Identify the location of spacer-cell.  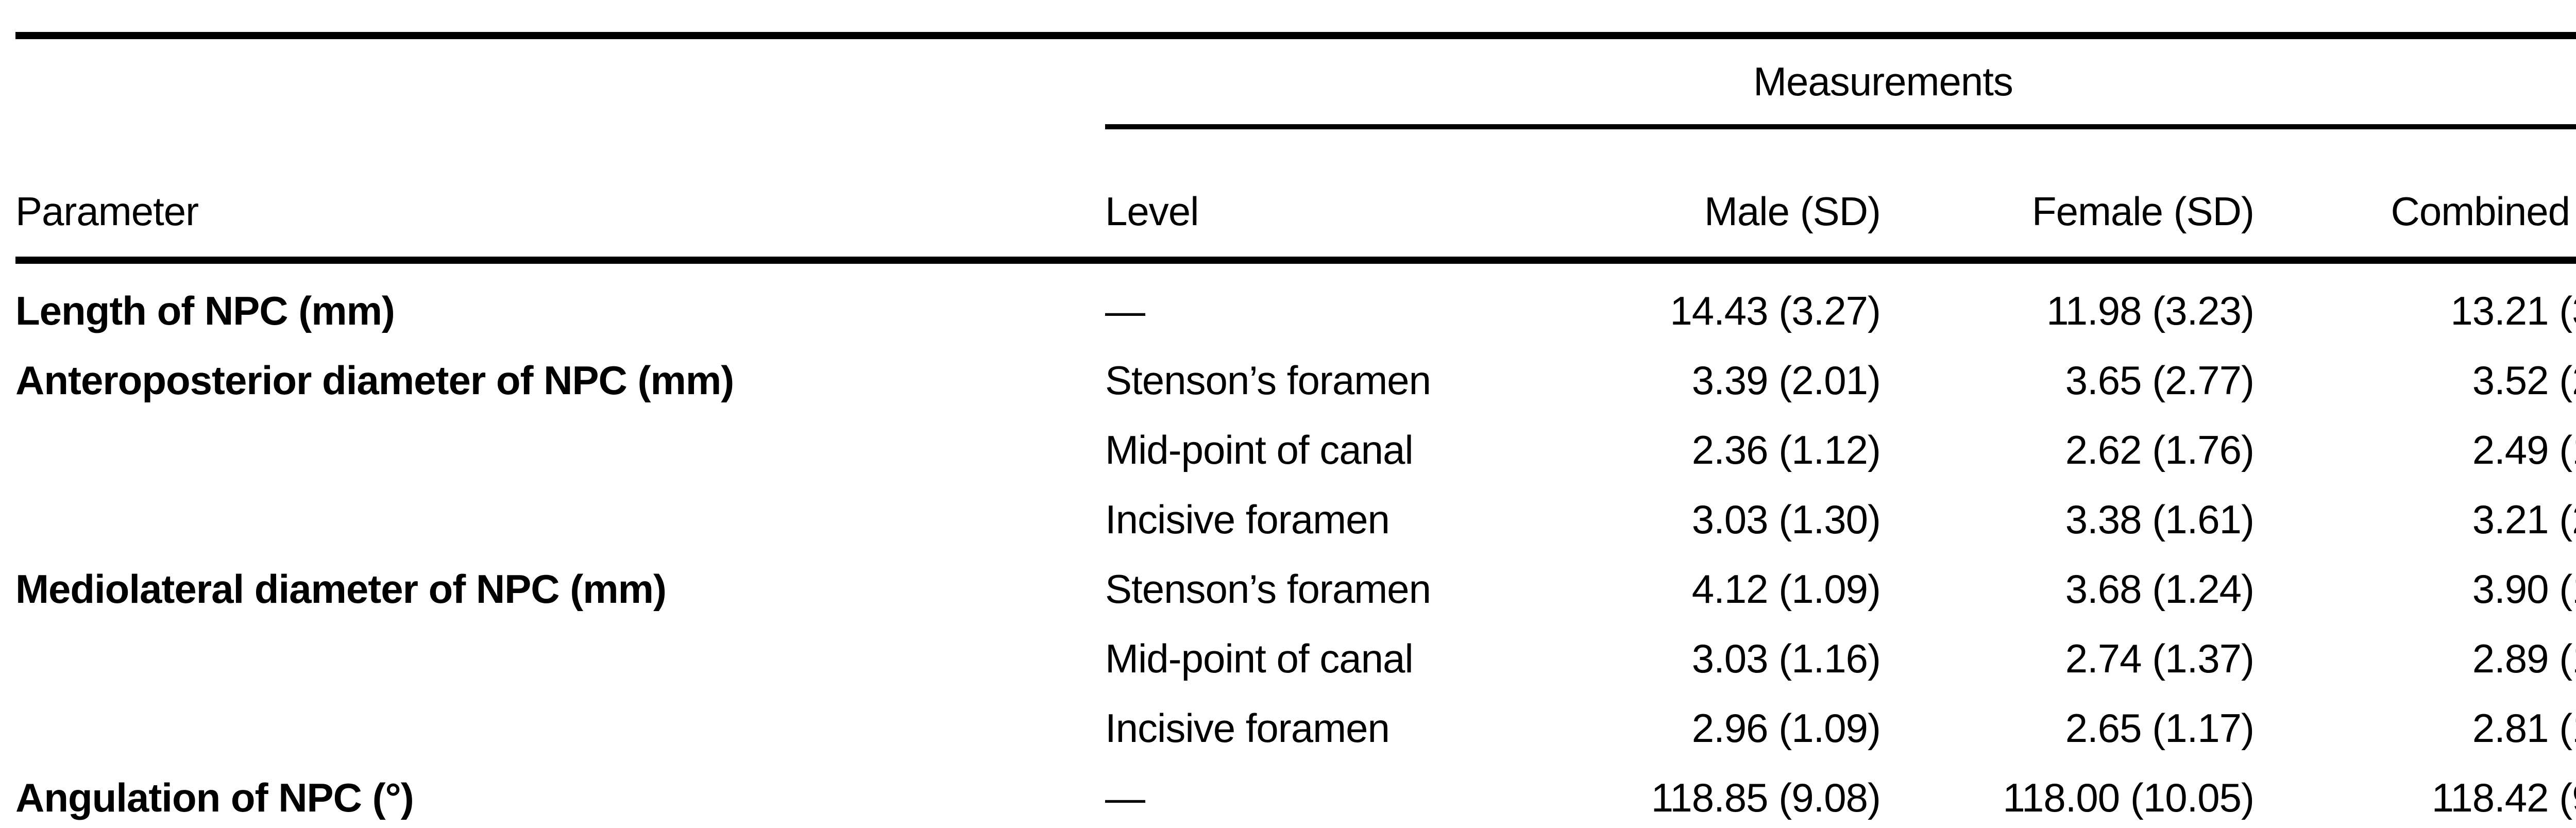
(560, 82).